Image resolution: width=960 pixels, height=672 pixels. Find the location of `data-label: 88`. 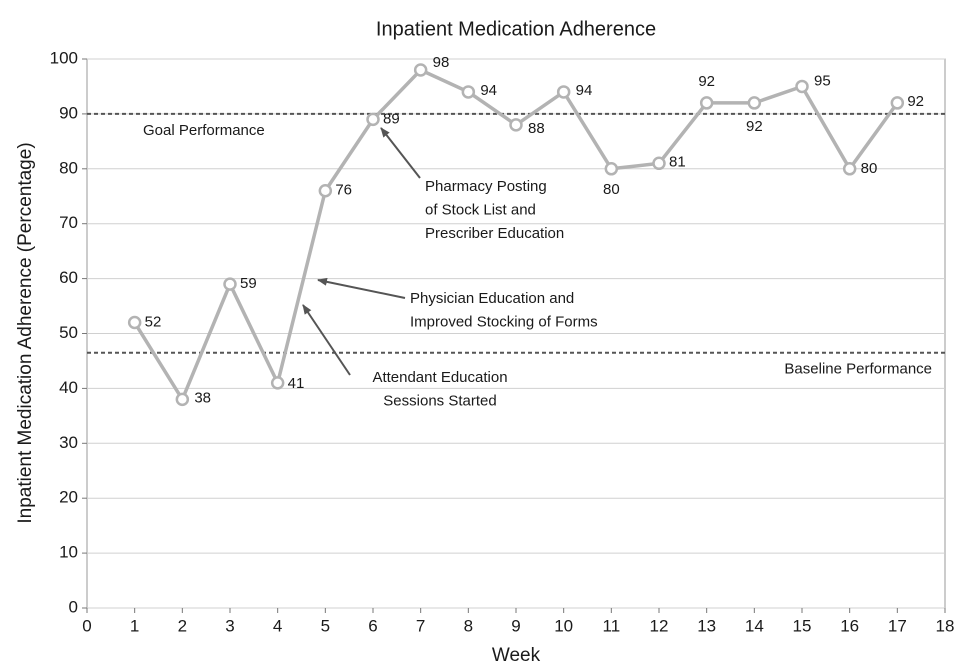

data-label: 88 is located at coordinates (536, 128).